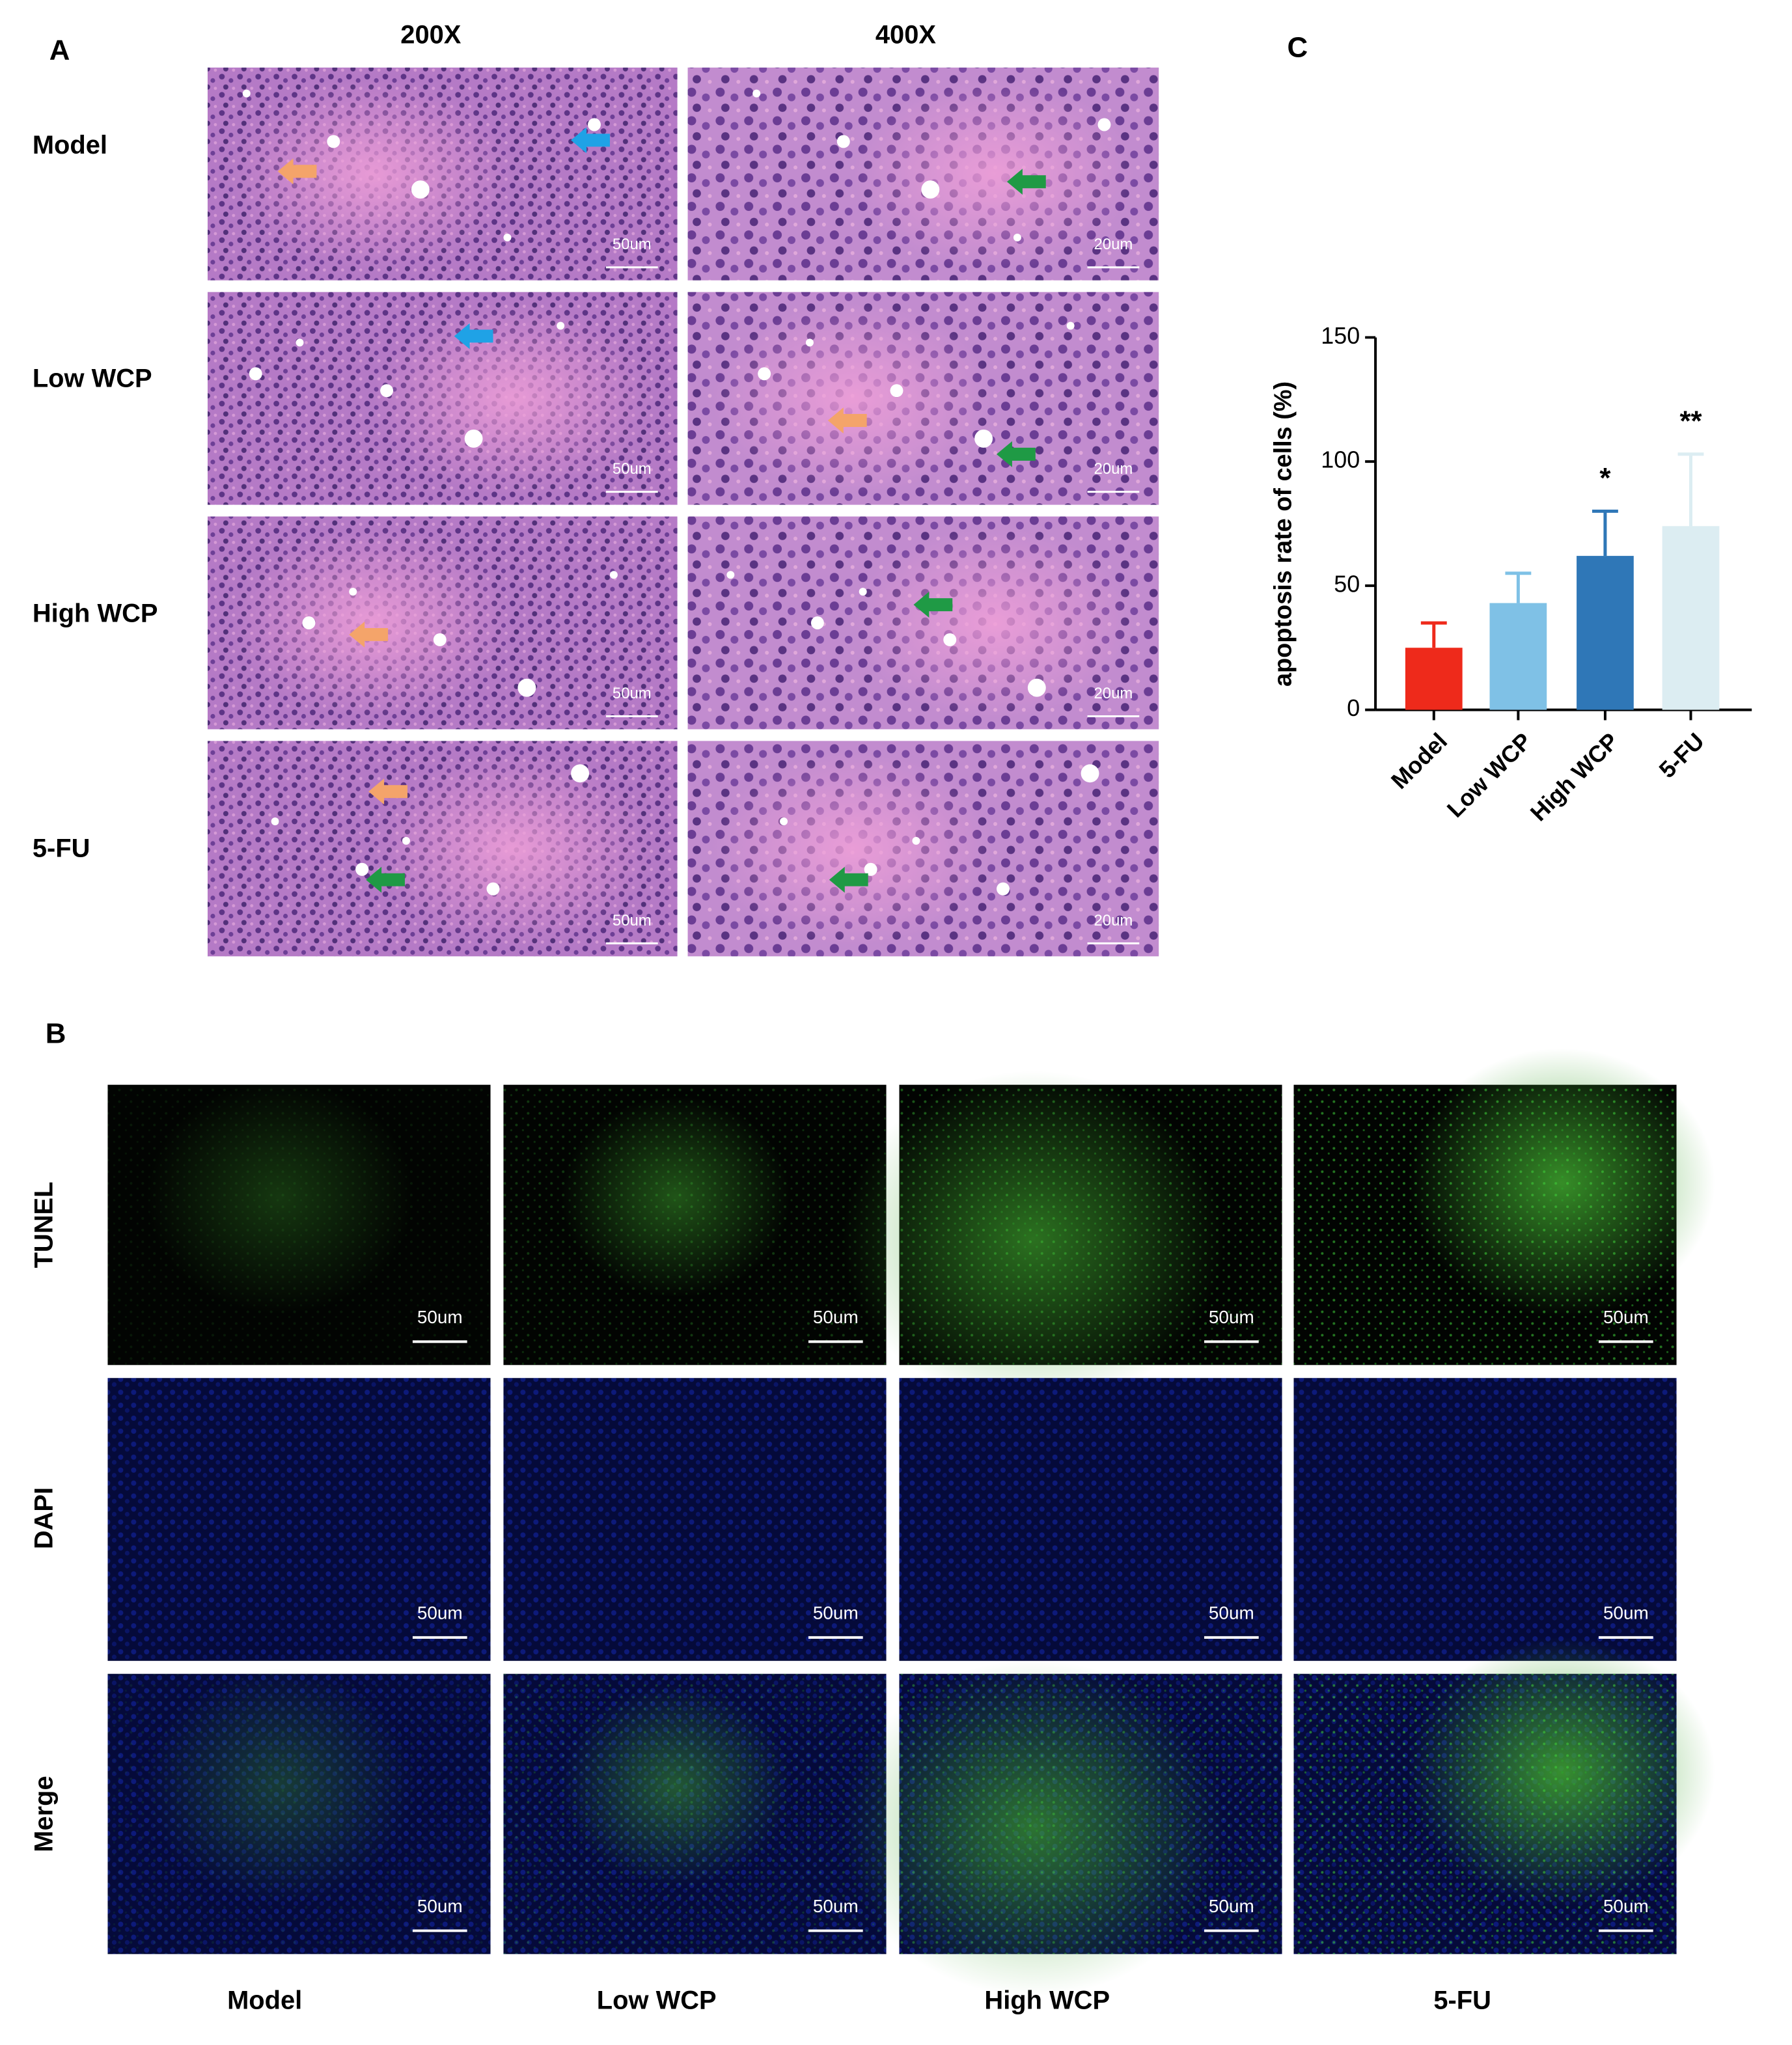 The image size is (1792, 2045). Describe the element at coordinates (1340, 460) in the screenshot. I see `y-tick-label: 100` at that location.